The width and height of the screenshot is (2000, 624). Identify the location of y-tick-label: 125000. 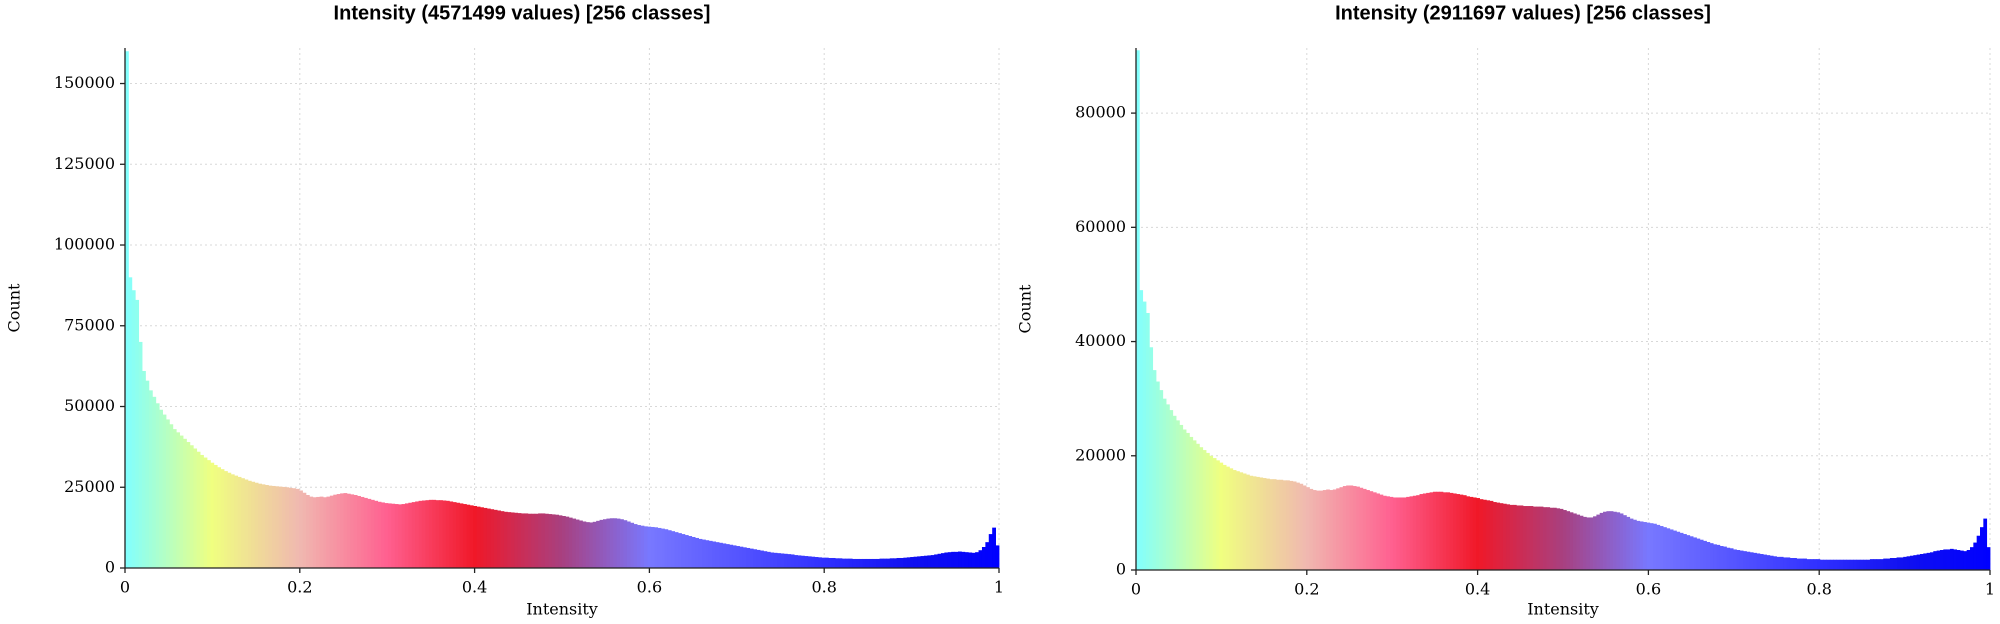
(84, 163).